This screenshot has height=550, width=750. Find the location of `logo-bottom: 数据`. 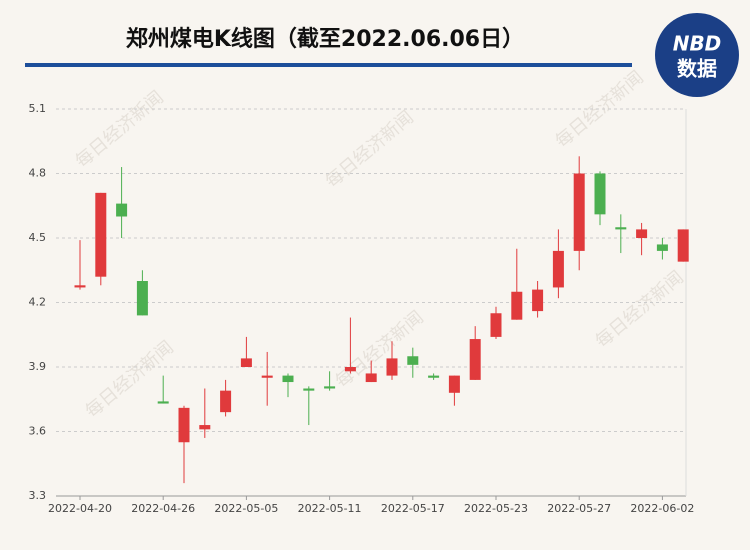

logo-bottom: 数据 is located at coordinates (697, 69).